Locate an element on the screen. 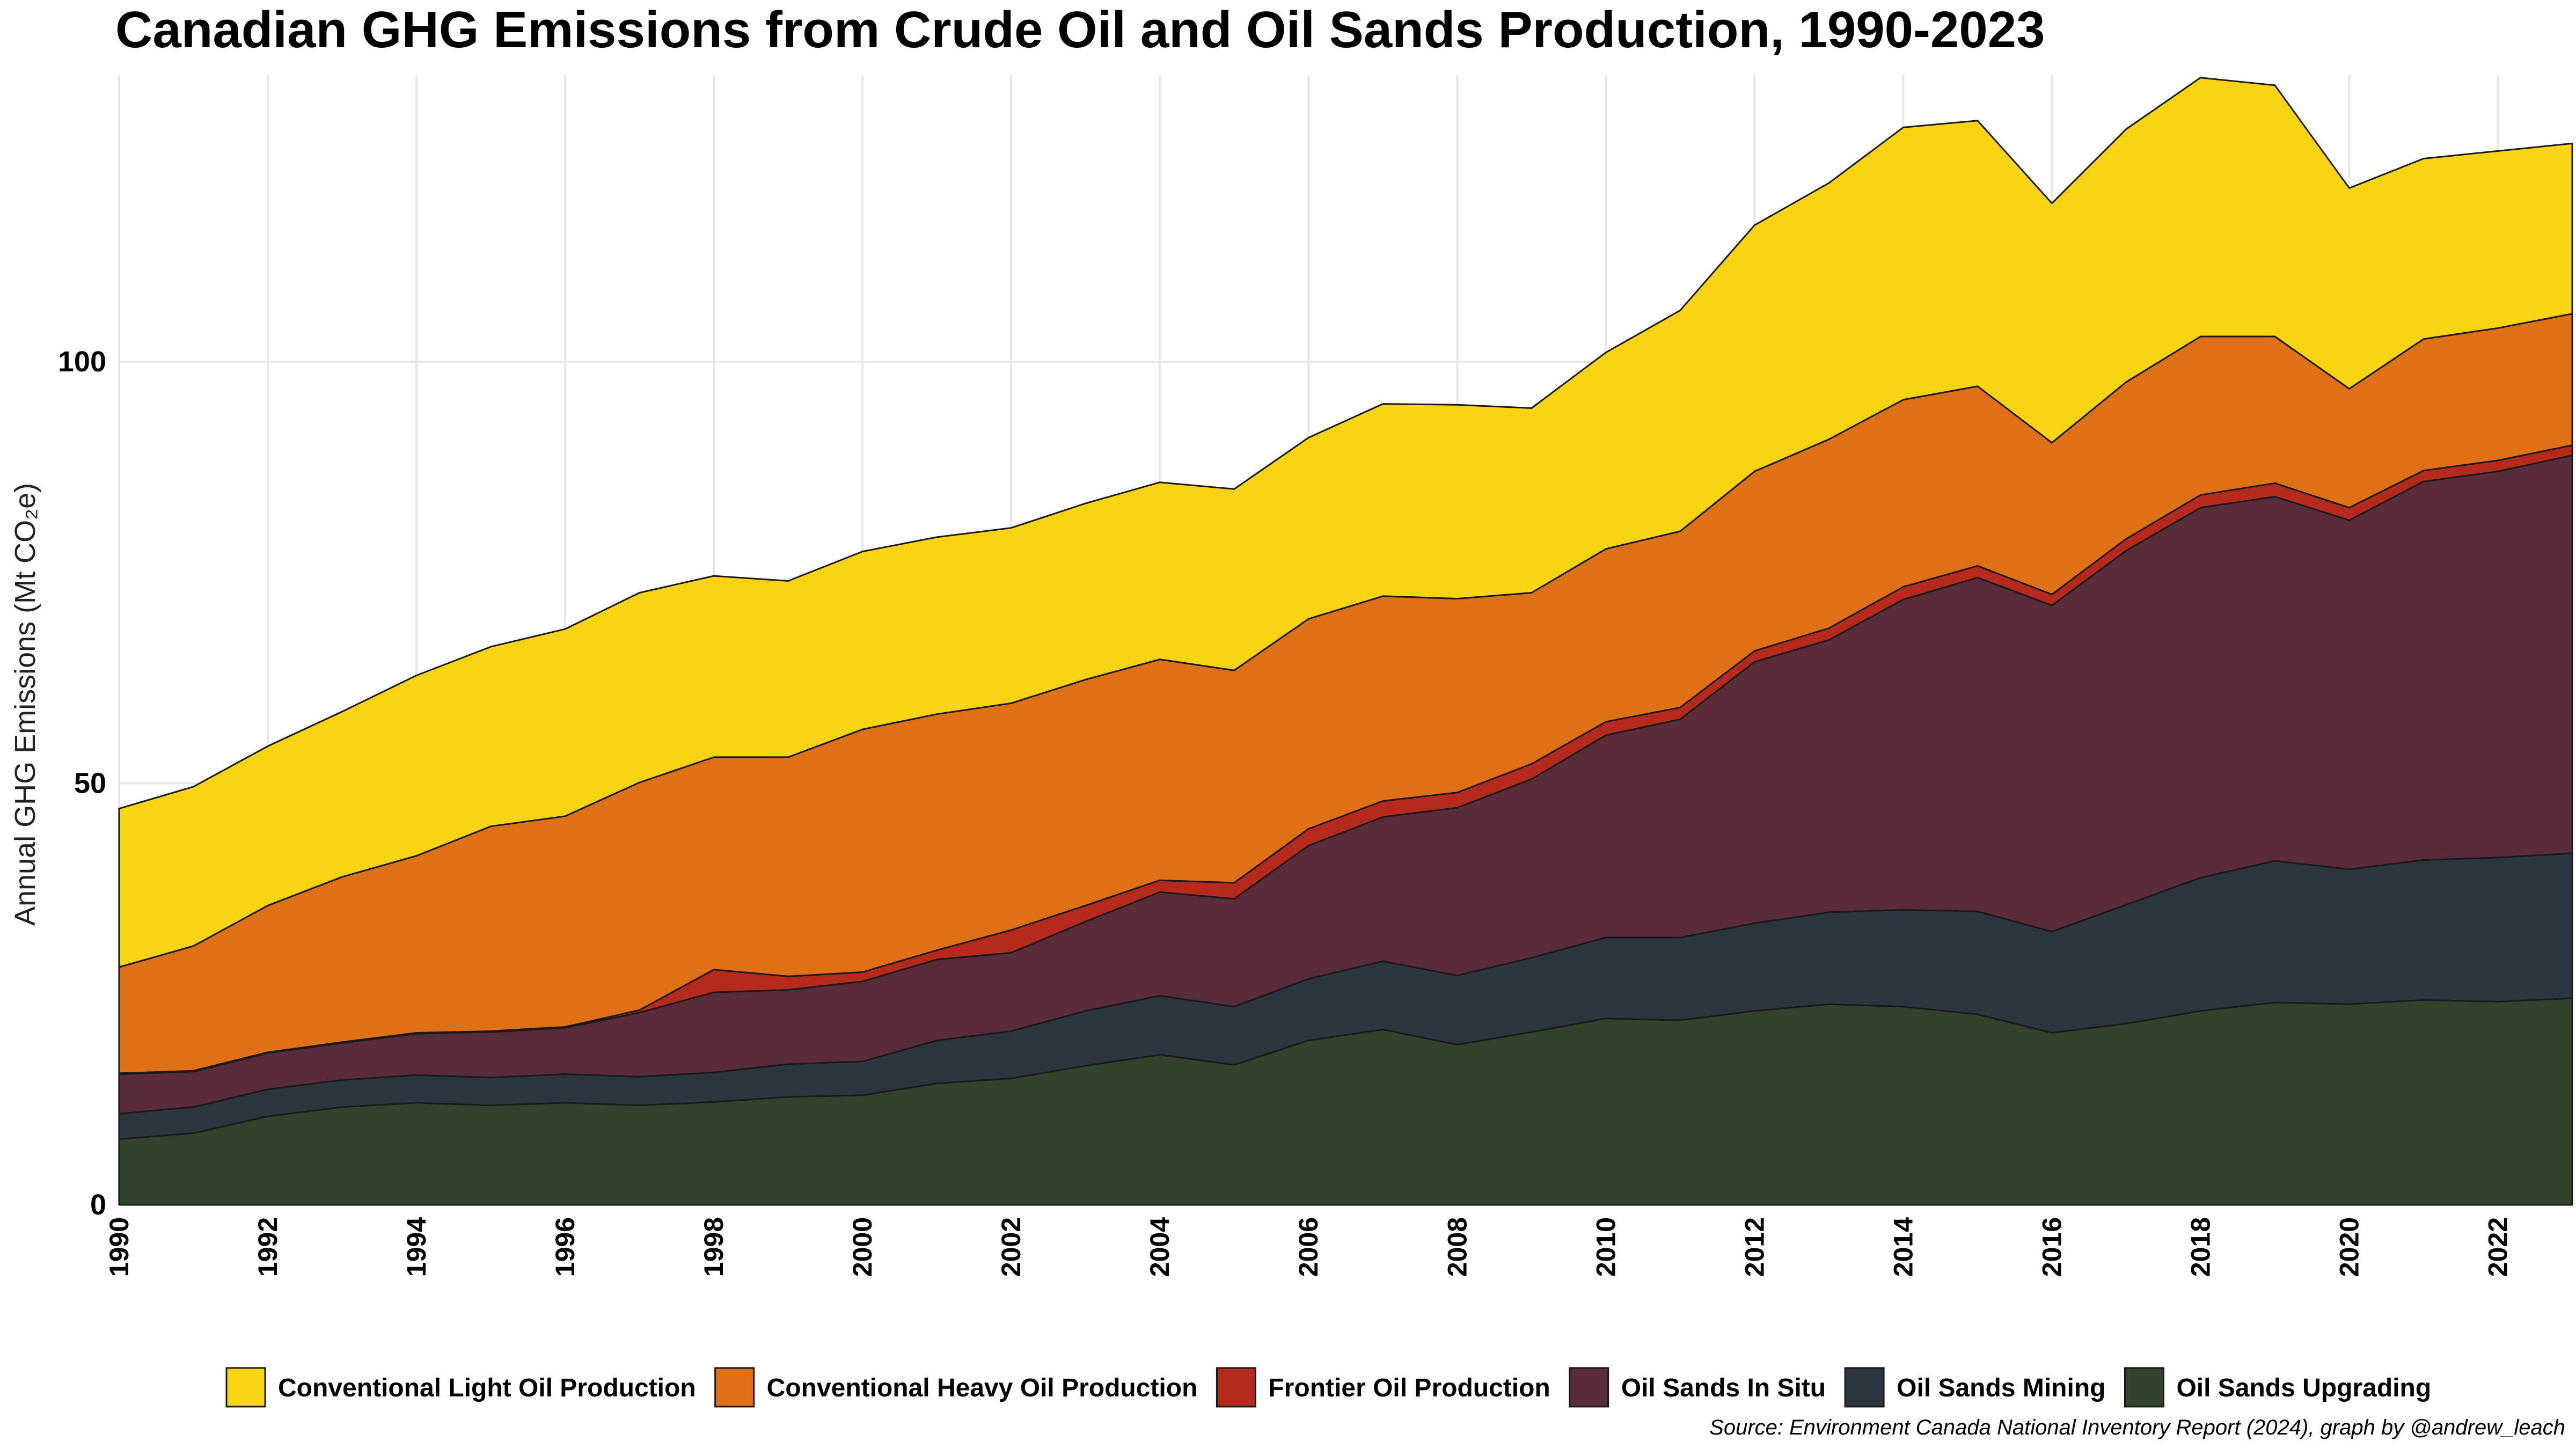  legend-label: Oil Sands In Situ is located at coordinates (1723, 1388).